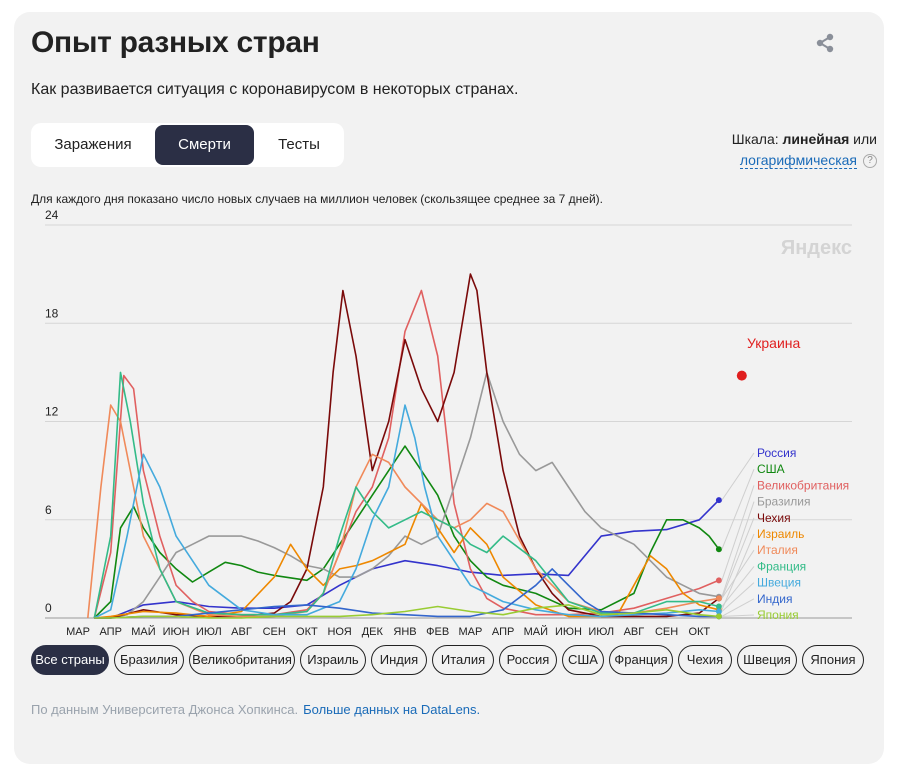 Image resolution: width=907 pixels, height=782 pixels. I want to click on y-tick-label: 6, so click(48, 510).